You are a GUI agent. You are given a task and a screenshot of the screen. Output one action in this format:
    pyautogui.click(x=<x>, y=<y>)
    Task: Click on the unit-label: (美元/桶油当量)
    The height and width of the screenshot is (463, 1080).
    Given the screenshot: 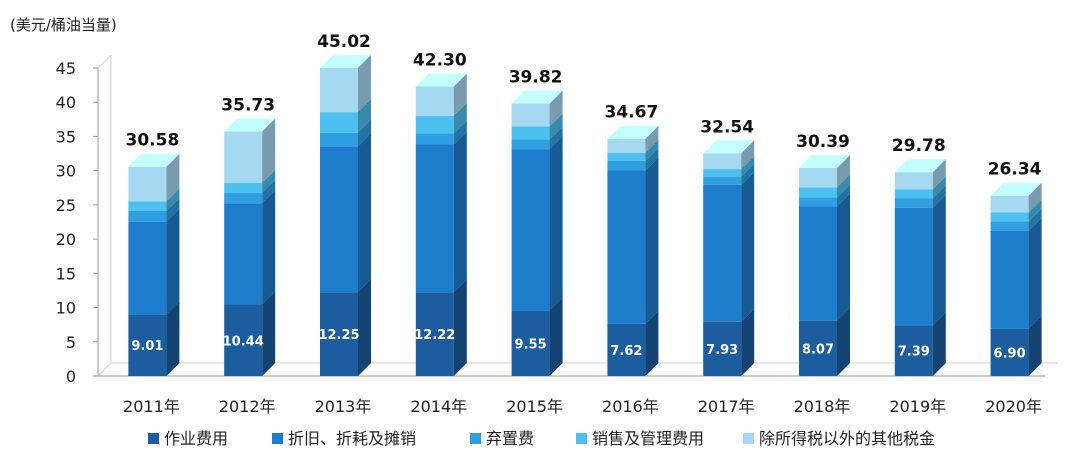 What is the action you would take?
    pyautogui.click(x=63, y=25)
    